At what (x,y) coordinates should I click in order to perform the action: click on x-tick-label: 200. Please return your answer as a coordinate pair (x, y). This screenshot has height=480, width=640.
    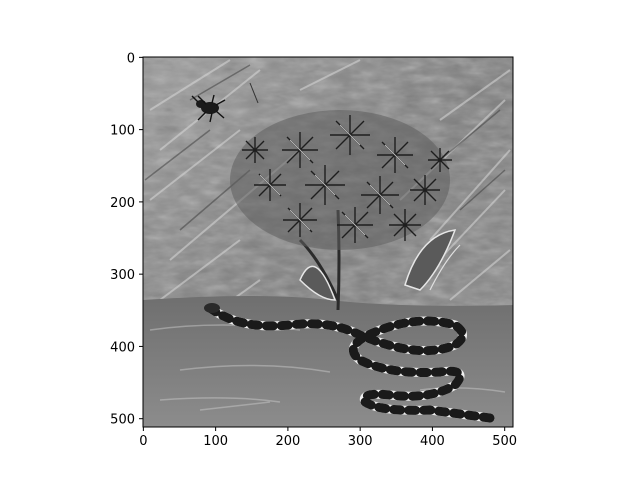
    Looking at the image, I should click on (287, 441).